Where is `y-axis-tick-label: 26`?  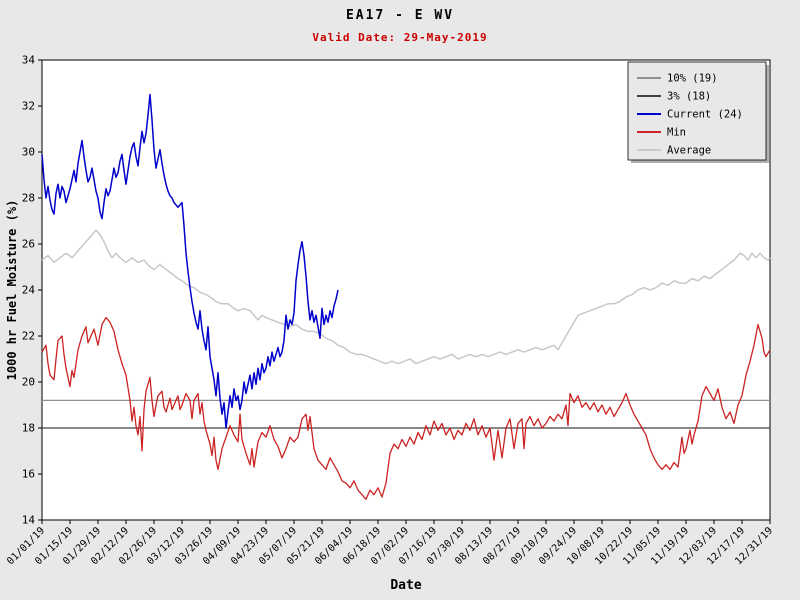 y-axis-tick-label: 26 is located at coordinates (28, 244).